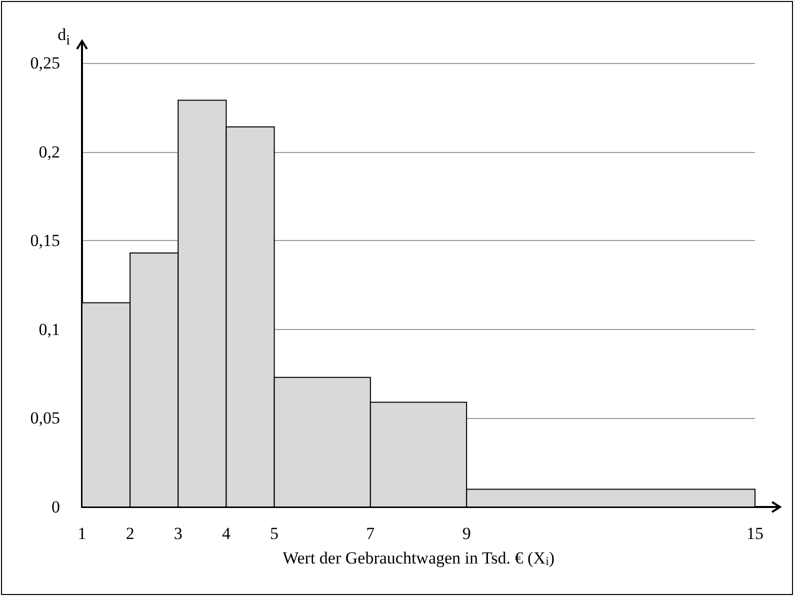  Describe the element at coordinates (49, 329) in the screenshot. I see `y-tick-label: 0,1` at that location.